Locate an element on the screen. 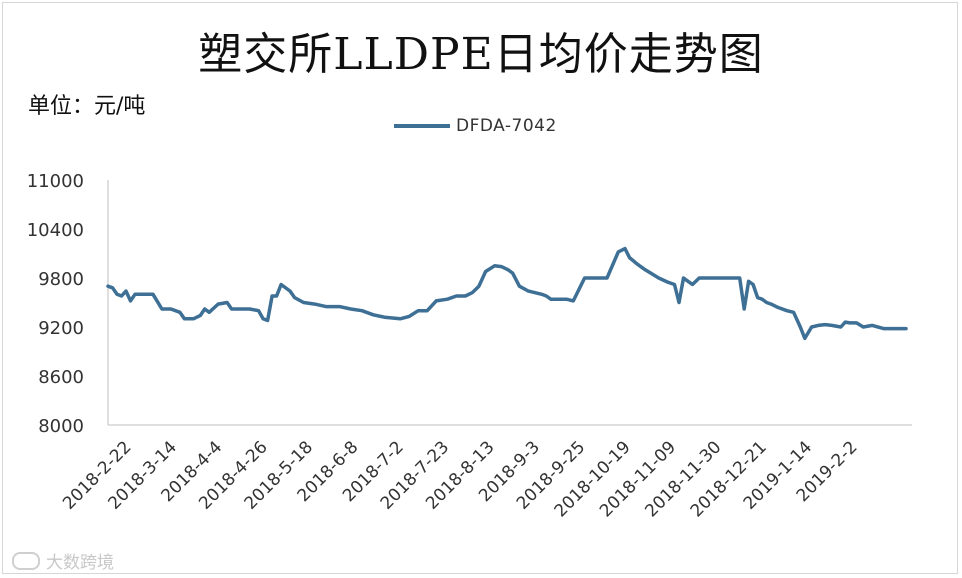 The image size is (962, 578). y-tick-label: 11000 is located at coordinates (55, 181).